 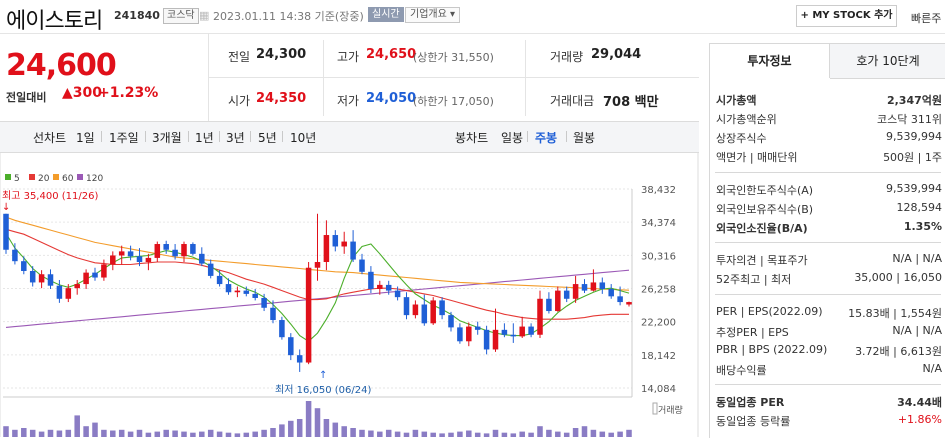 I want to click on tab-3month: 3개월, so click(x=167, y=138).